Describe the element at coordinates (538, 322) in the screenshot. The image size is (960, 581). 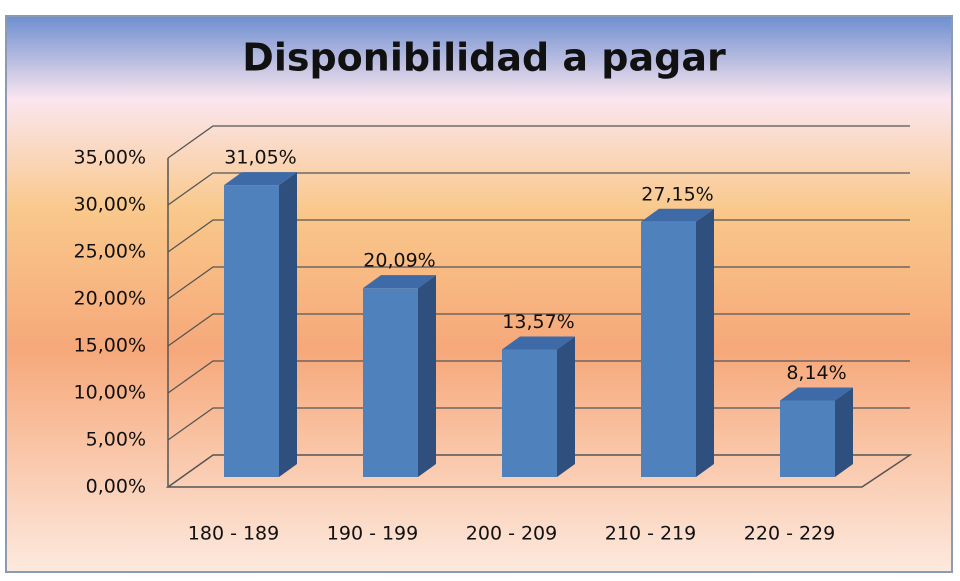
I see `value-label: 13,57%` at that location.